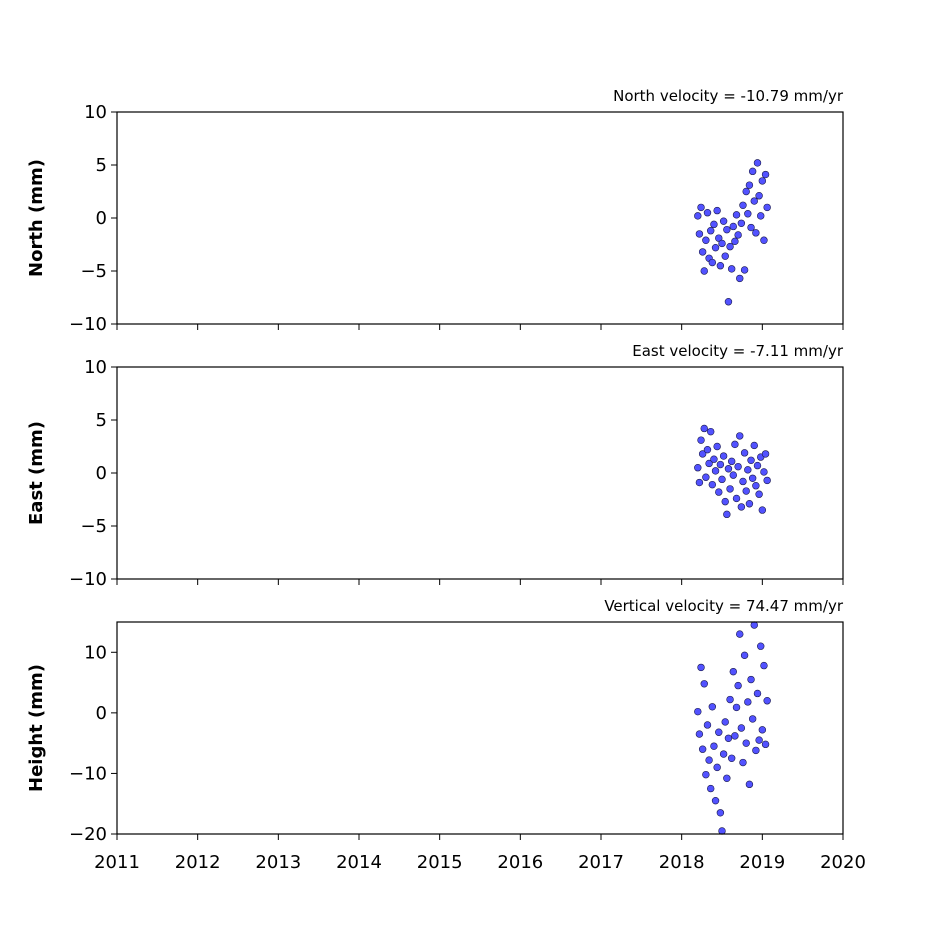 The height and width of the screenshot is (941, 937). Describe the element at coordinates (728, 96) in the screenshot. I see `subplot-title: North velocity = -10.79 mm/yr` at that location.